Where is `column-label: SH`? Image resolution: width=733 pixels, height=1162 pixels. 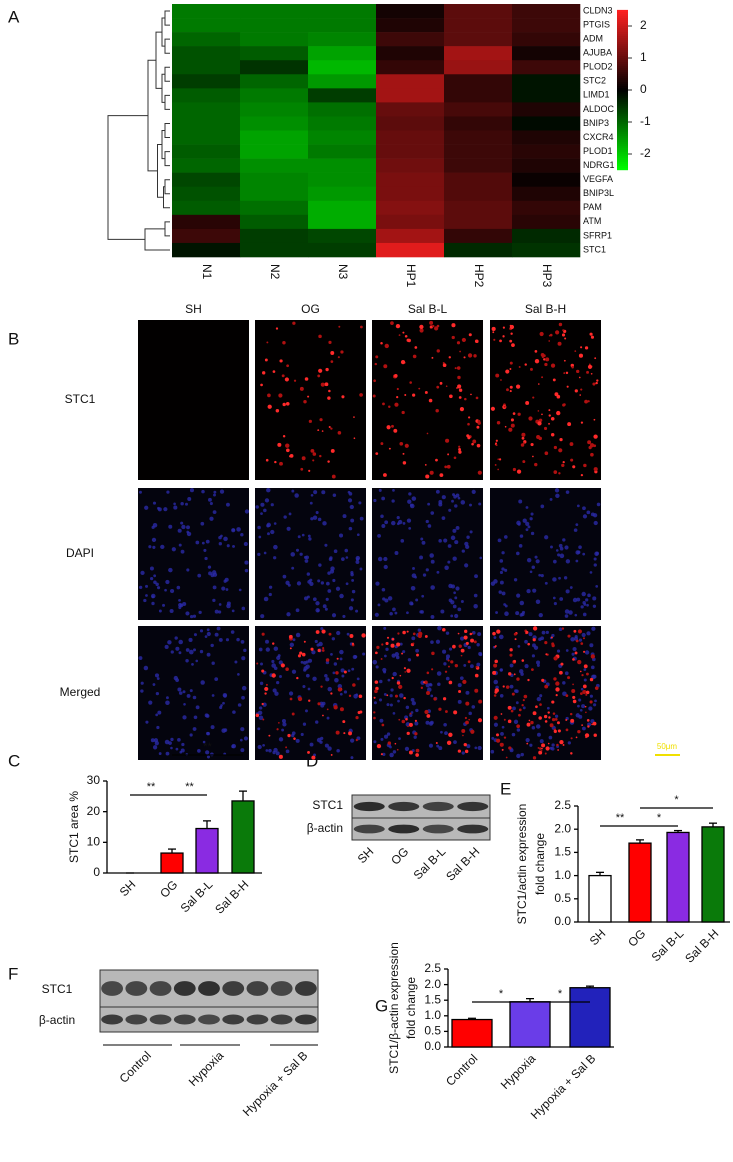
column-label: SH is located at coordinates (193, 309).